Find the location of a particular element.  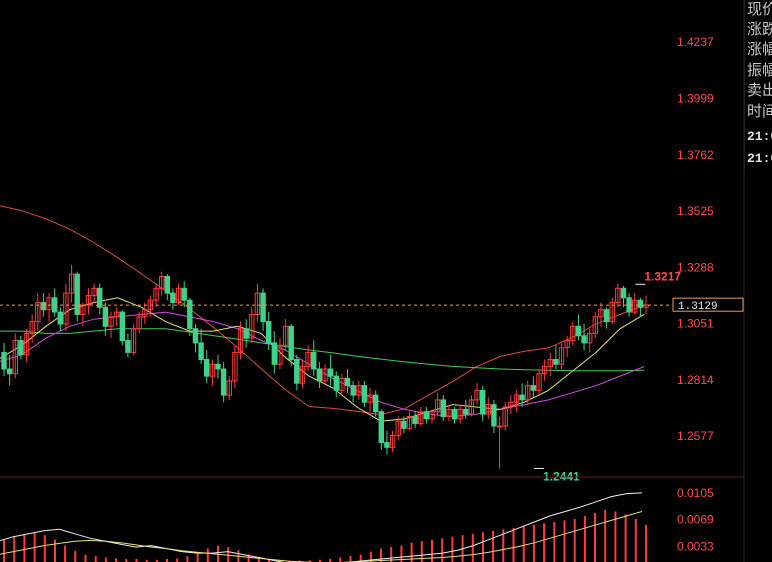

info-label-ask: 卖出 is located at coordinates (759, 90).